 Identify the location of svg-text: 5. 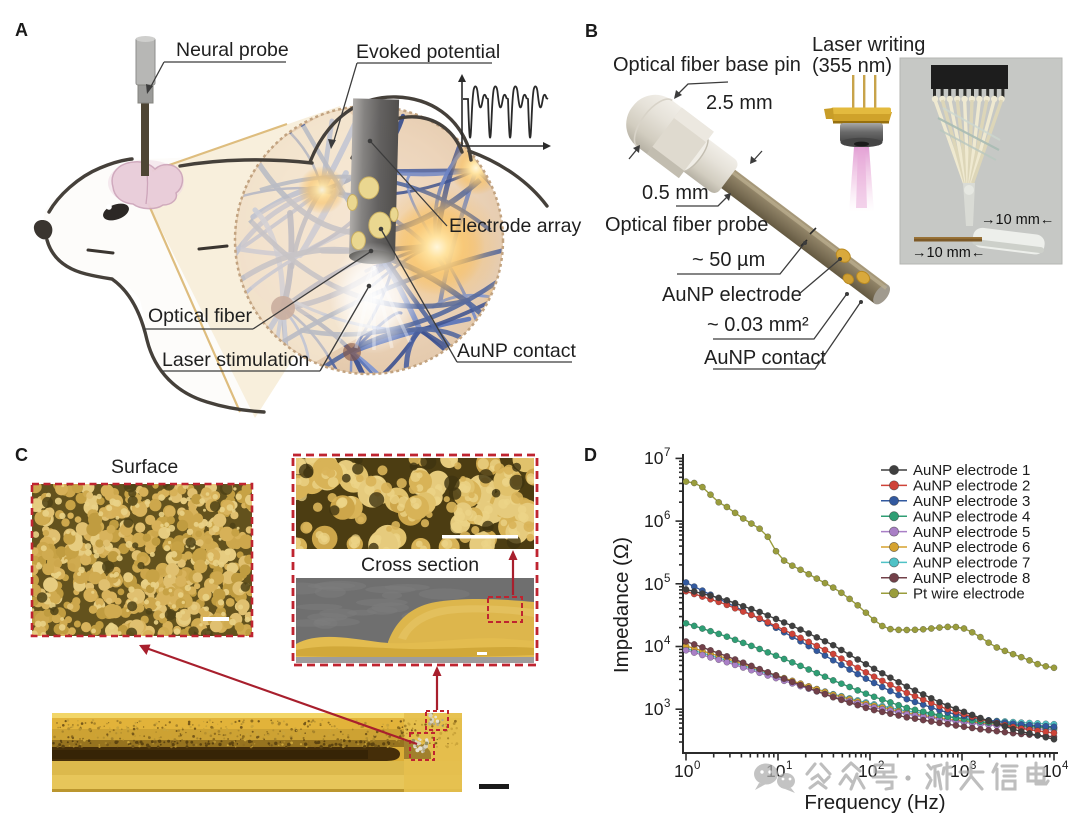
(667, 579).